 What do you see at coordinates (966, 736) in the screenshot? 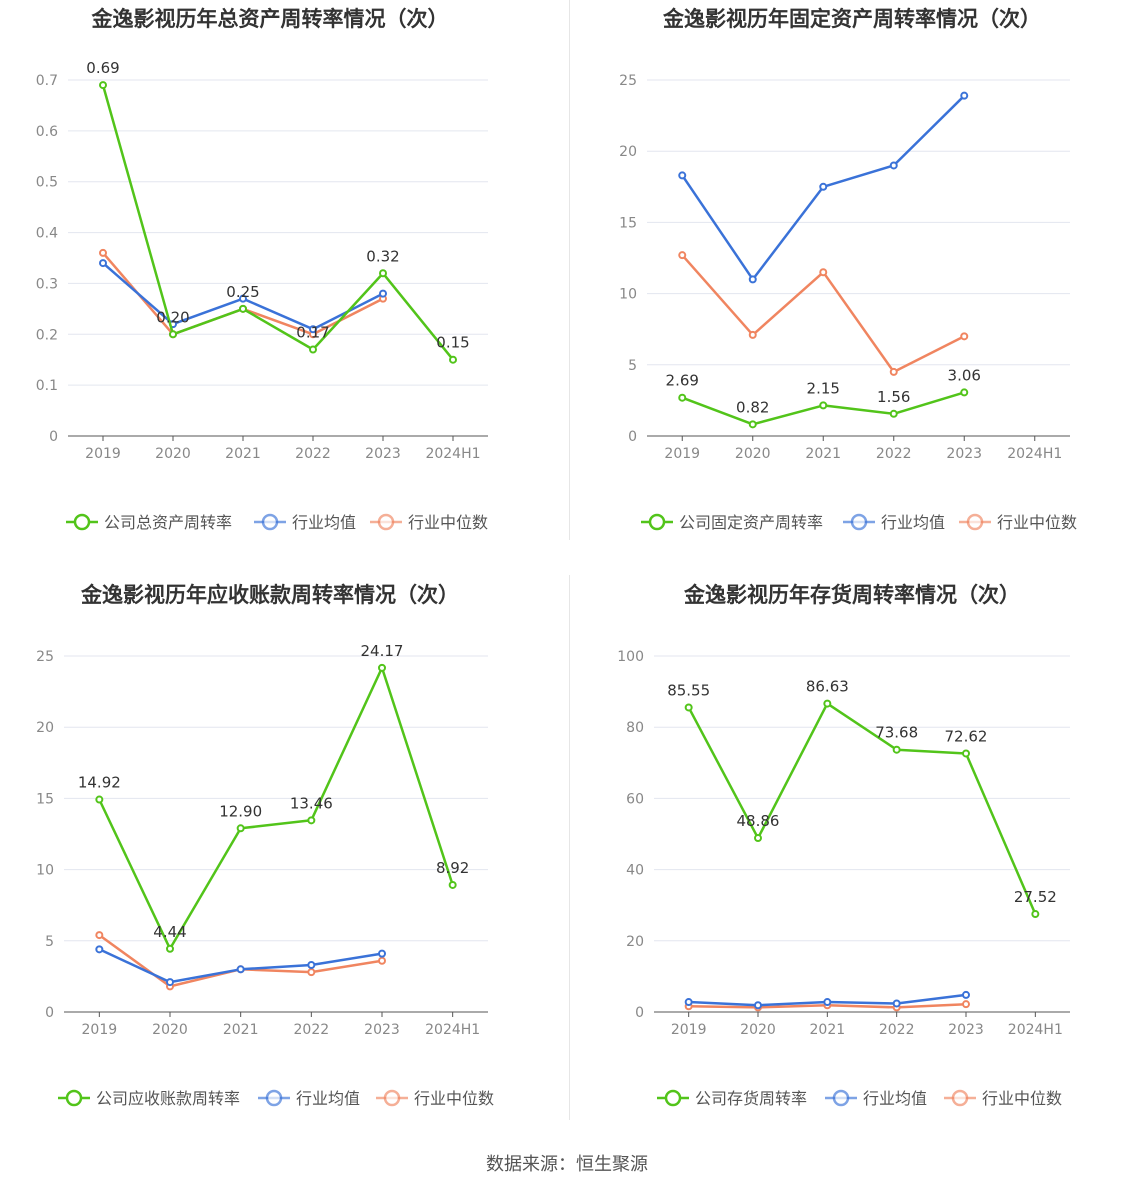
I see `data-label: 72.62` at bounding box center [966, 736].